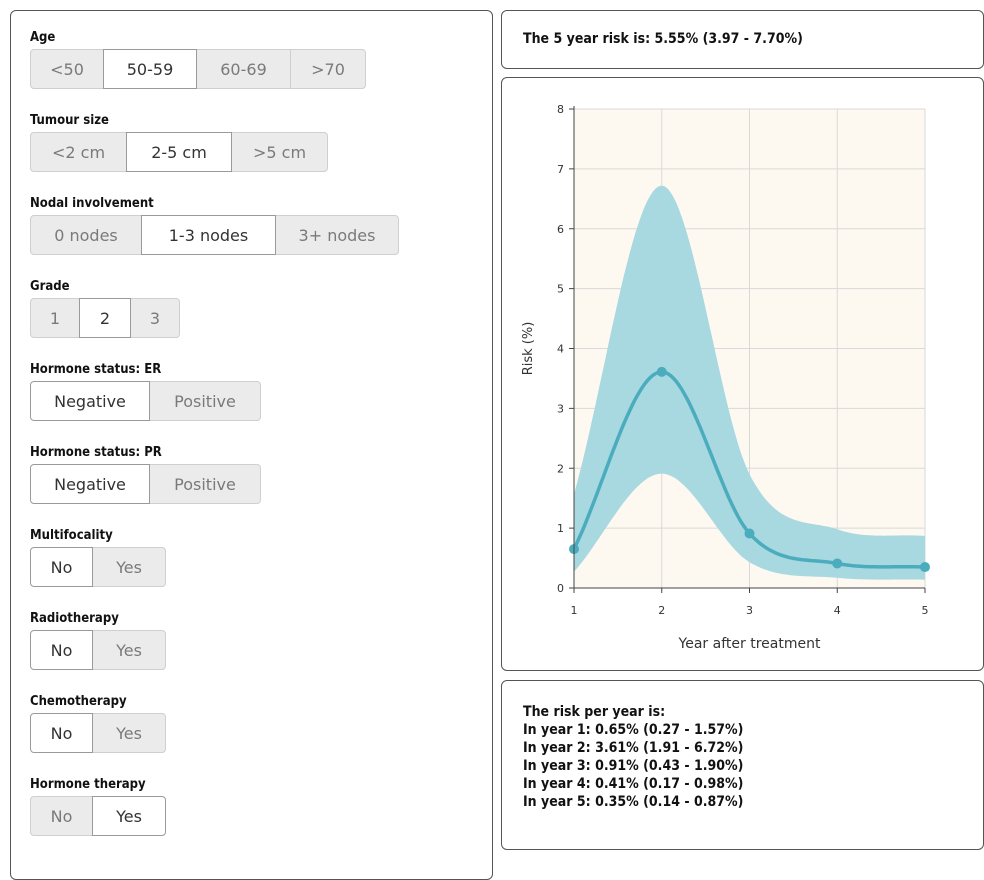 This screenshot has height=880, width=984. I want to click on pr-option-negative: Negative, so click(90, 484).